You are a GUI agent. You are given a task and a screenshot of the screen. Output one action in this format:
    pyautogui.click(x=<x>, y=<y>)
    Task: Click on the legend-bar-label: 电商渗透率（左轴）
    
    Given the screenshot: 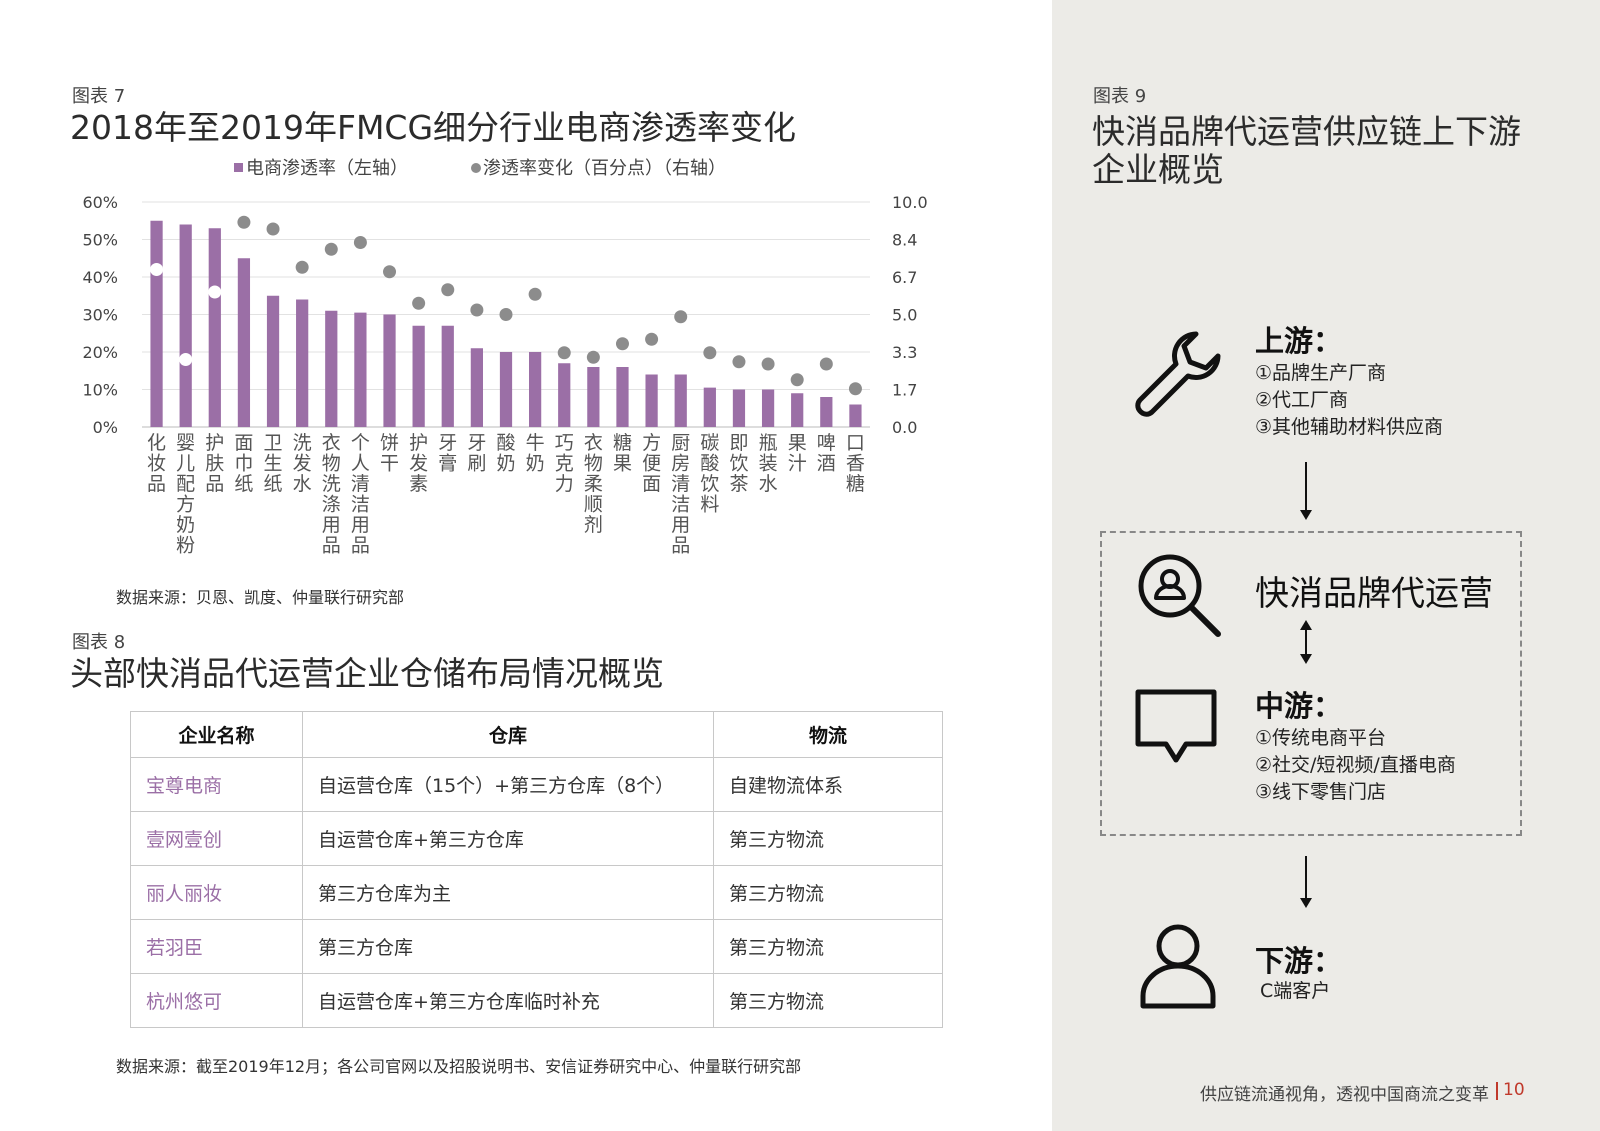 What is the action you would take?
    pyautogui.click(x=327, y=168)
    